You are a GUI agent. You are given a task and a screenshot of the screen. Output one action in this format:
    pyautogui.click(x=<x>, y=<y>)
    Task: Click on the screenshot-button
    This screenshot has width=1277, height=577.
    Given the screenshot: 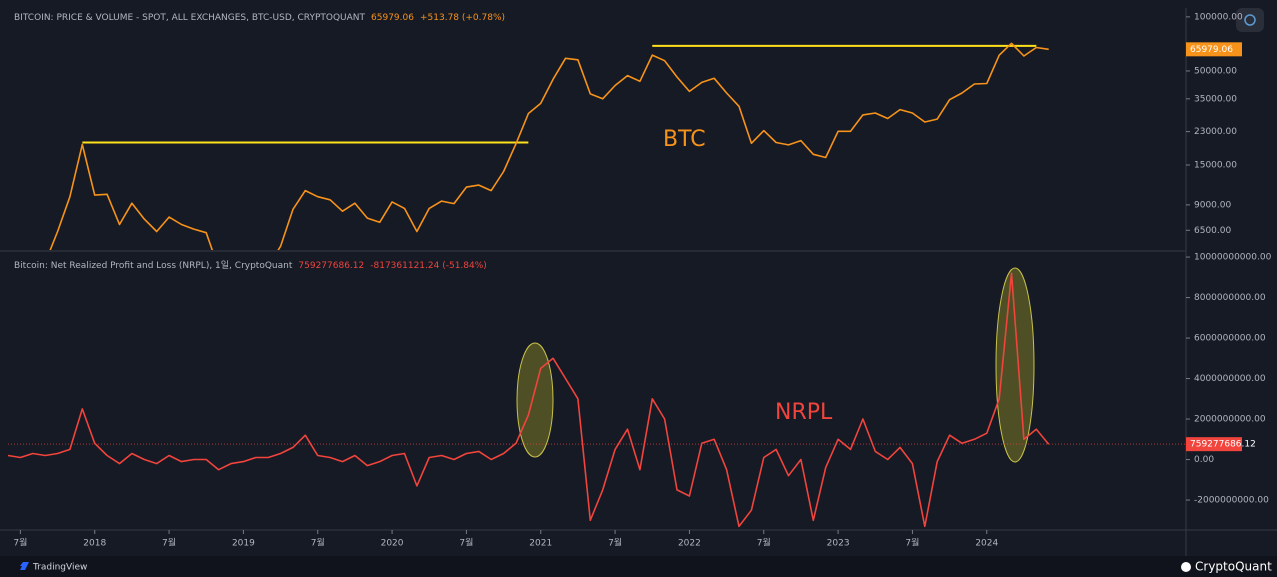 What is the action you would take?
    pyautogui.click(x=1250, y=20)
    